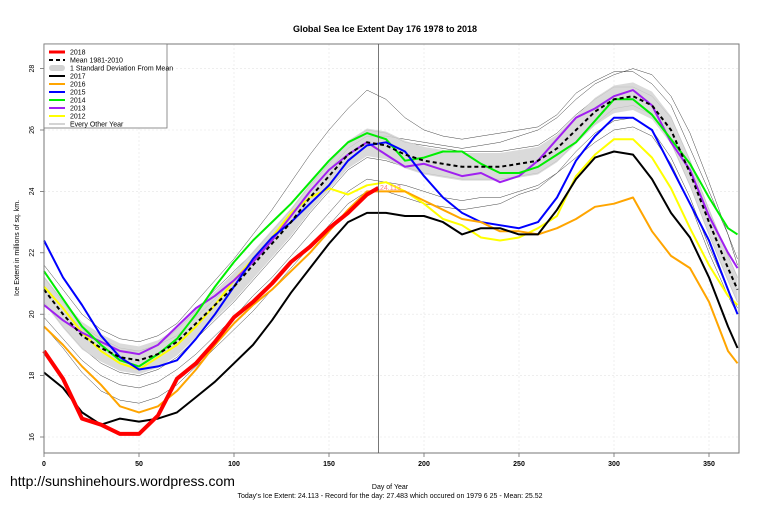 This screenshot has height=506, width=759. What do you see at coordinates (32, 253) in the screenshot?
I see `y-tick-label: 22` at bounding box center [32, 253].